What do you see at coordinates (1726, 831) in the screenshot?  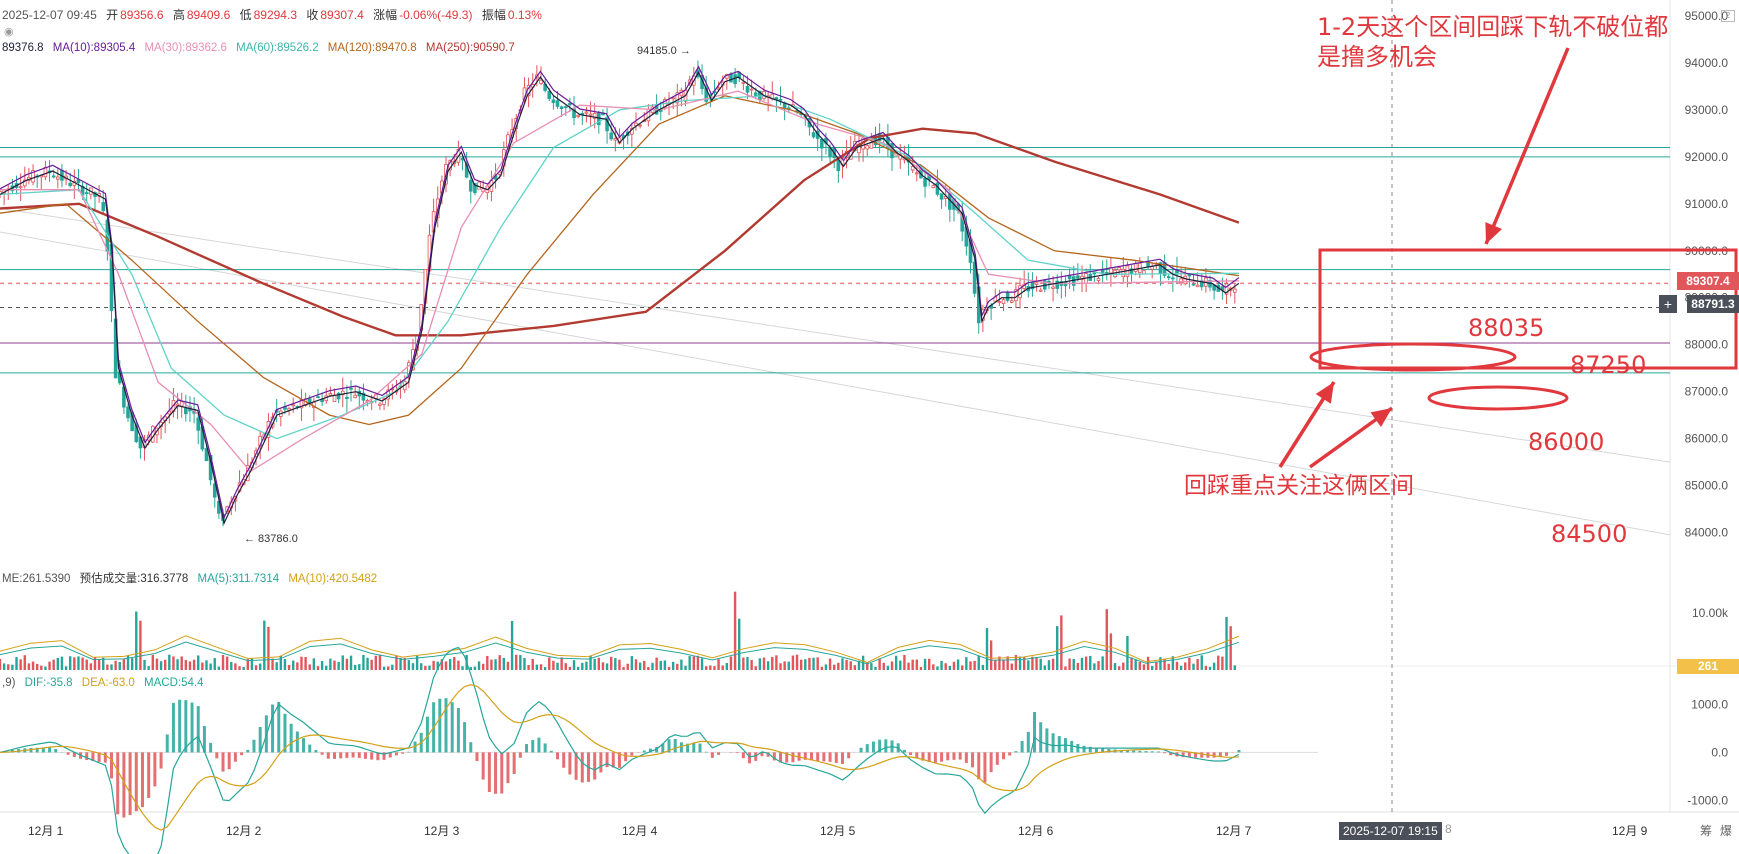 I see `footer-burst-label: 爆` at bounding box center [1726, 831].